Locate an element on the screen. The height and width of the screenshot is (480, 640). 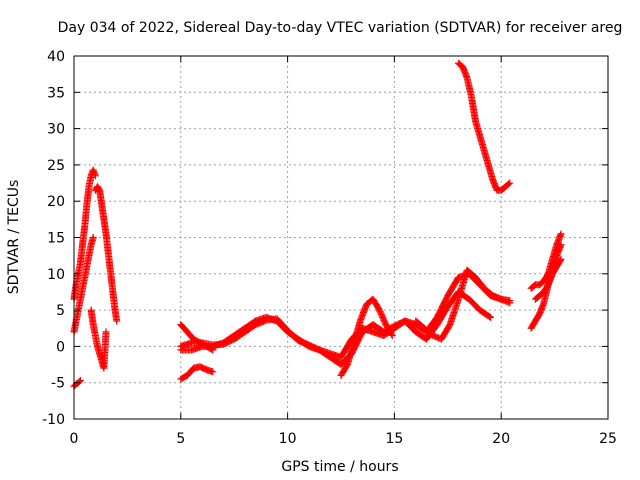
y-tick-label: -10 is located at coordinates (53, 420).